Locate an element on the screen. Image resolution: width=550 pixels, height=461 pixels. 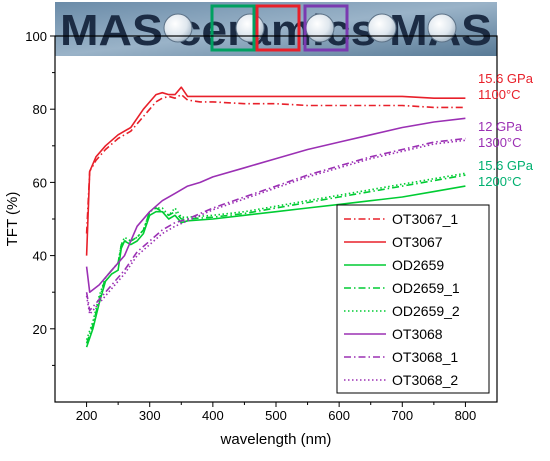
legend-label: OT3067_1 is located at coordinates (425, 219).